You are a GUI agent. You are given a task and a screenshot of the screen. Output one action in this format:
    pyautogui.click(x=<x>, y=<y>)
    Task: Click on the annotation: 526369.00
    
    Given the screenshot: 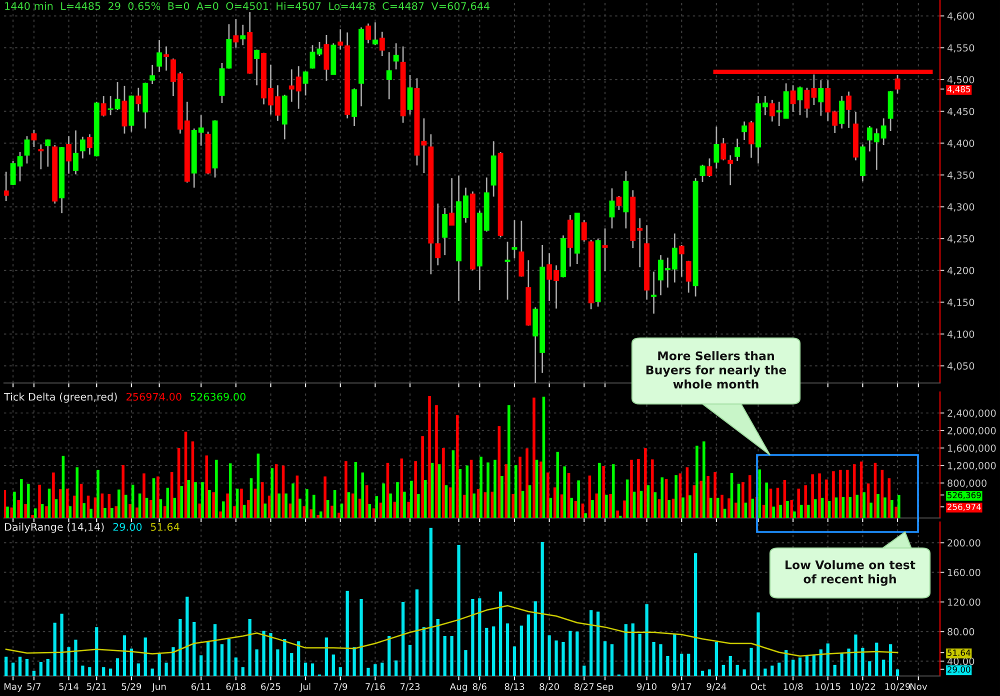 What is the action you would take?
    pyautogui.click(x=218, y=396)
    